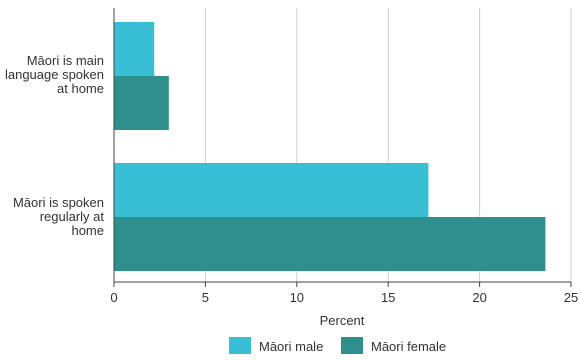  Describe the element at coordinates (571, 297) in the screenshot. I see `x-tick-label-25: 25` at that location.